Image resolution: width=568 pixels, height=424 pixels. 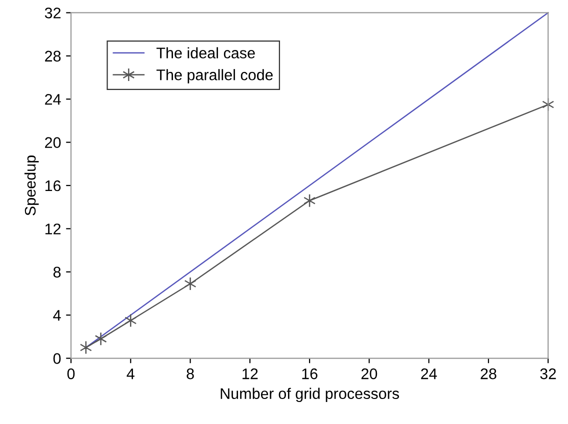 What do you see at coordinates (548, 374) in the screenshot?
I see `x-tick-label: 32` at bounding box center [548, 374].